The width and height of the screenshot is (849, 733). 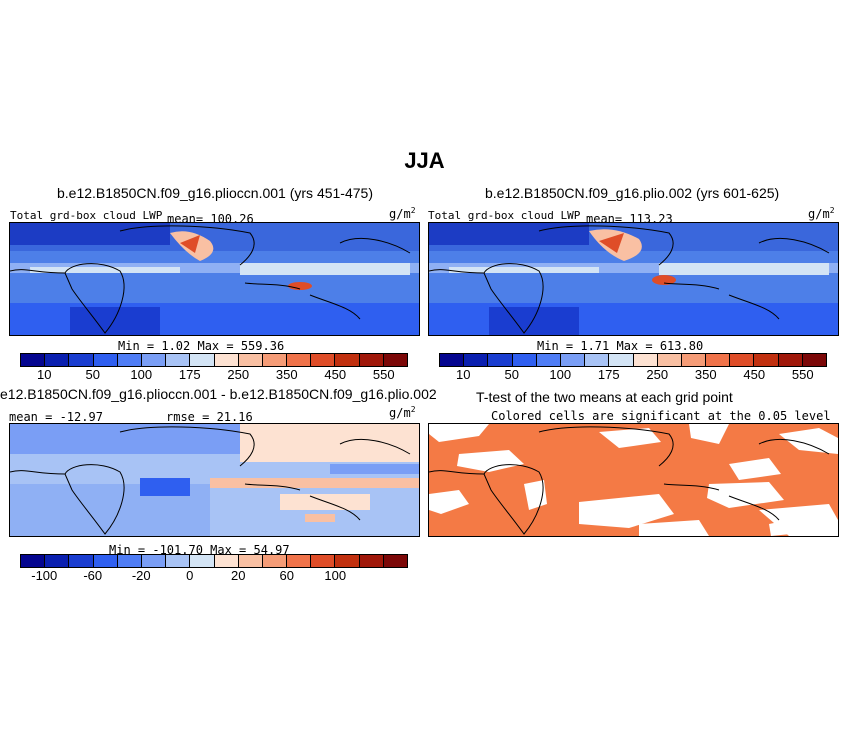 I want to click on panel2-units: g/m2, so click(x=821, y=213).